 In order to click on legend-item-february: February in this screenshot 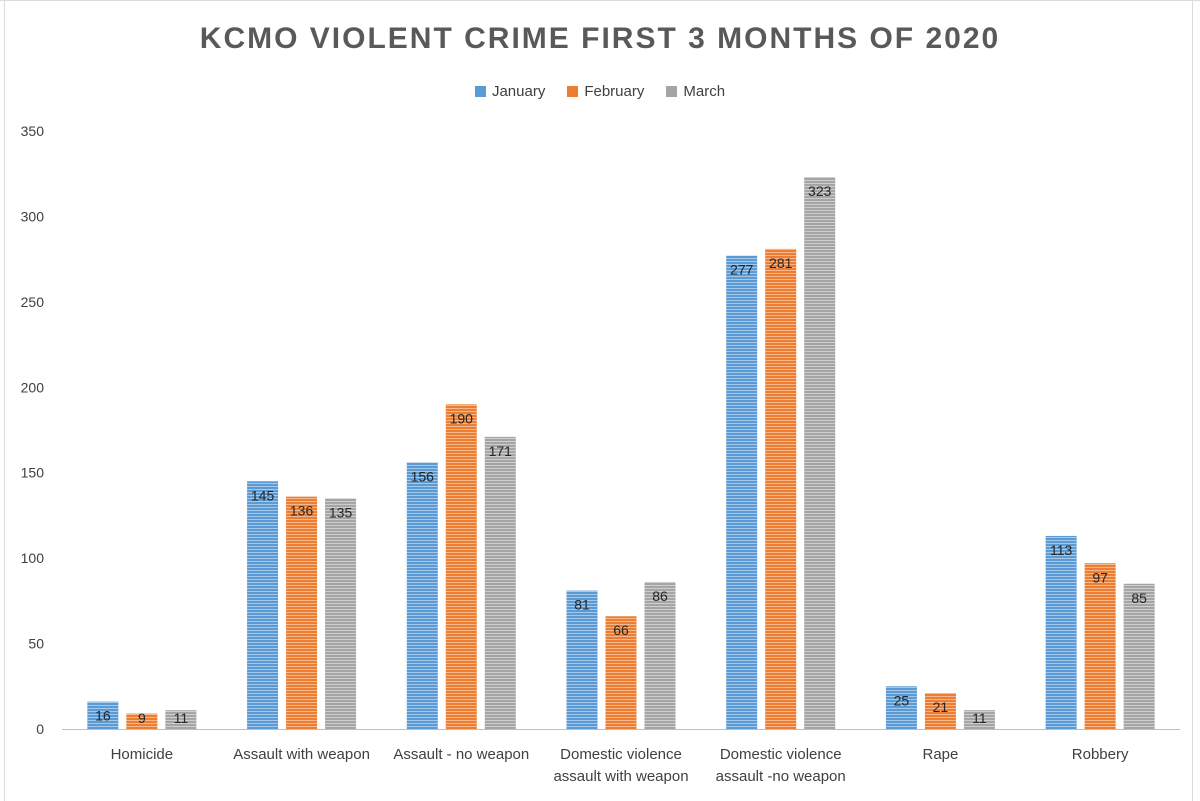, I will do `click(605, 91)`.